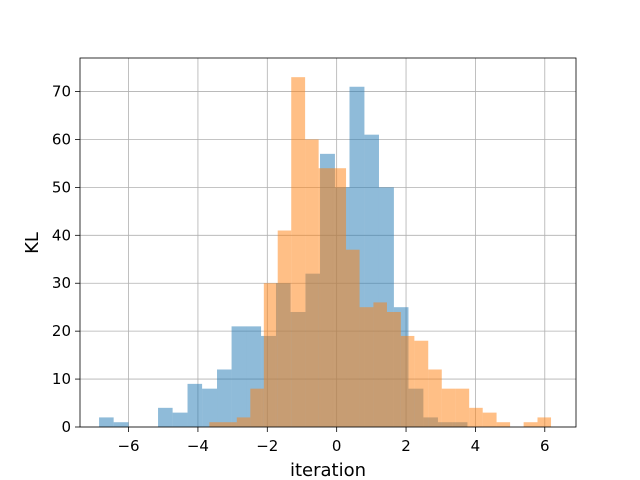  Describe the element at coordinates (128, 446) in the screenshot. I see `x-tick-label: −6` at that location.